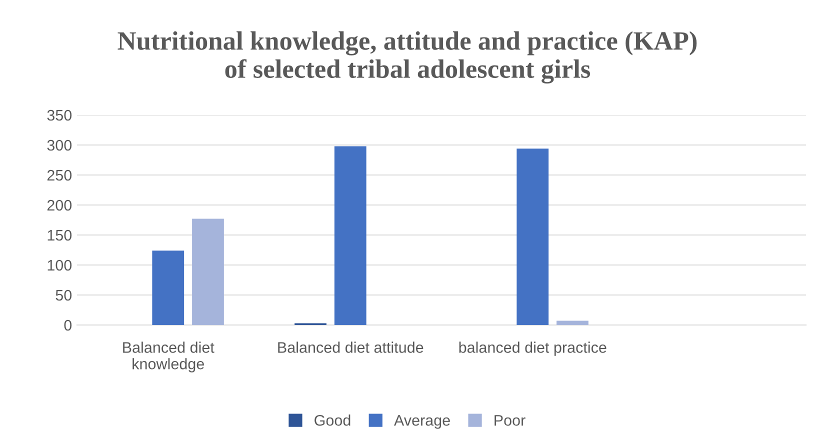 This screenshot has height=447, width=815. What do you see at coordinates (168, 357) in the screenshot?
I see `x-tick-label: Balanced diet knowledge` at bounding box center [168, 357].